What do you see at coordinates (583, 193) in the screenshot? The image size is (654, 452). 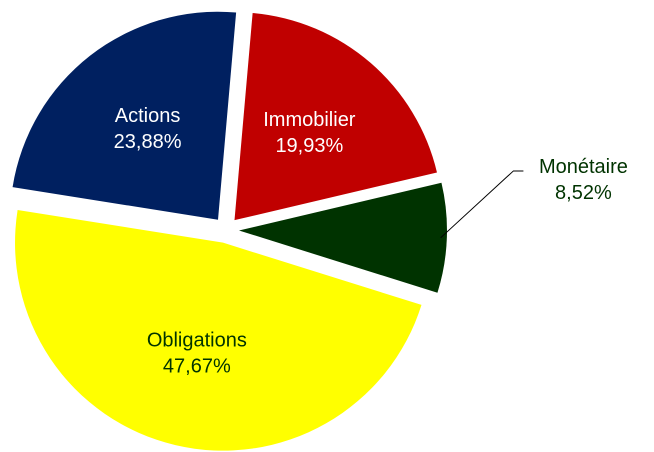 I see `slice-value-label: 8,52%` at bounding box center [583, 193].